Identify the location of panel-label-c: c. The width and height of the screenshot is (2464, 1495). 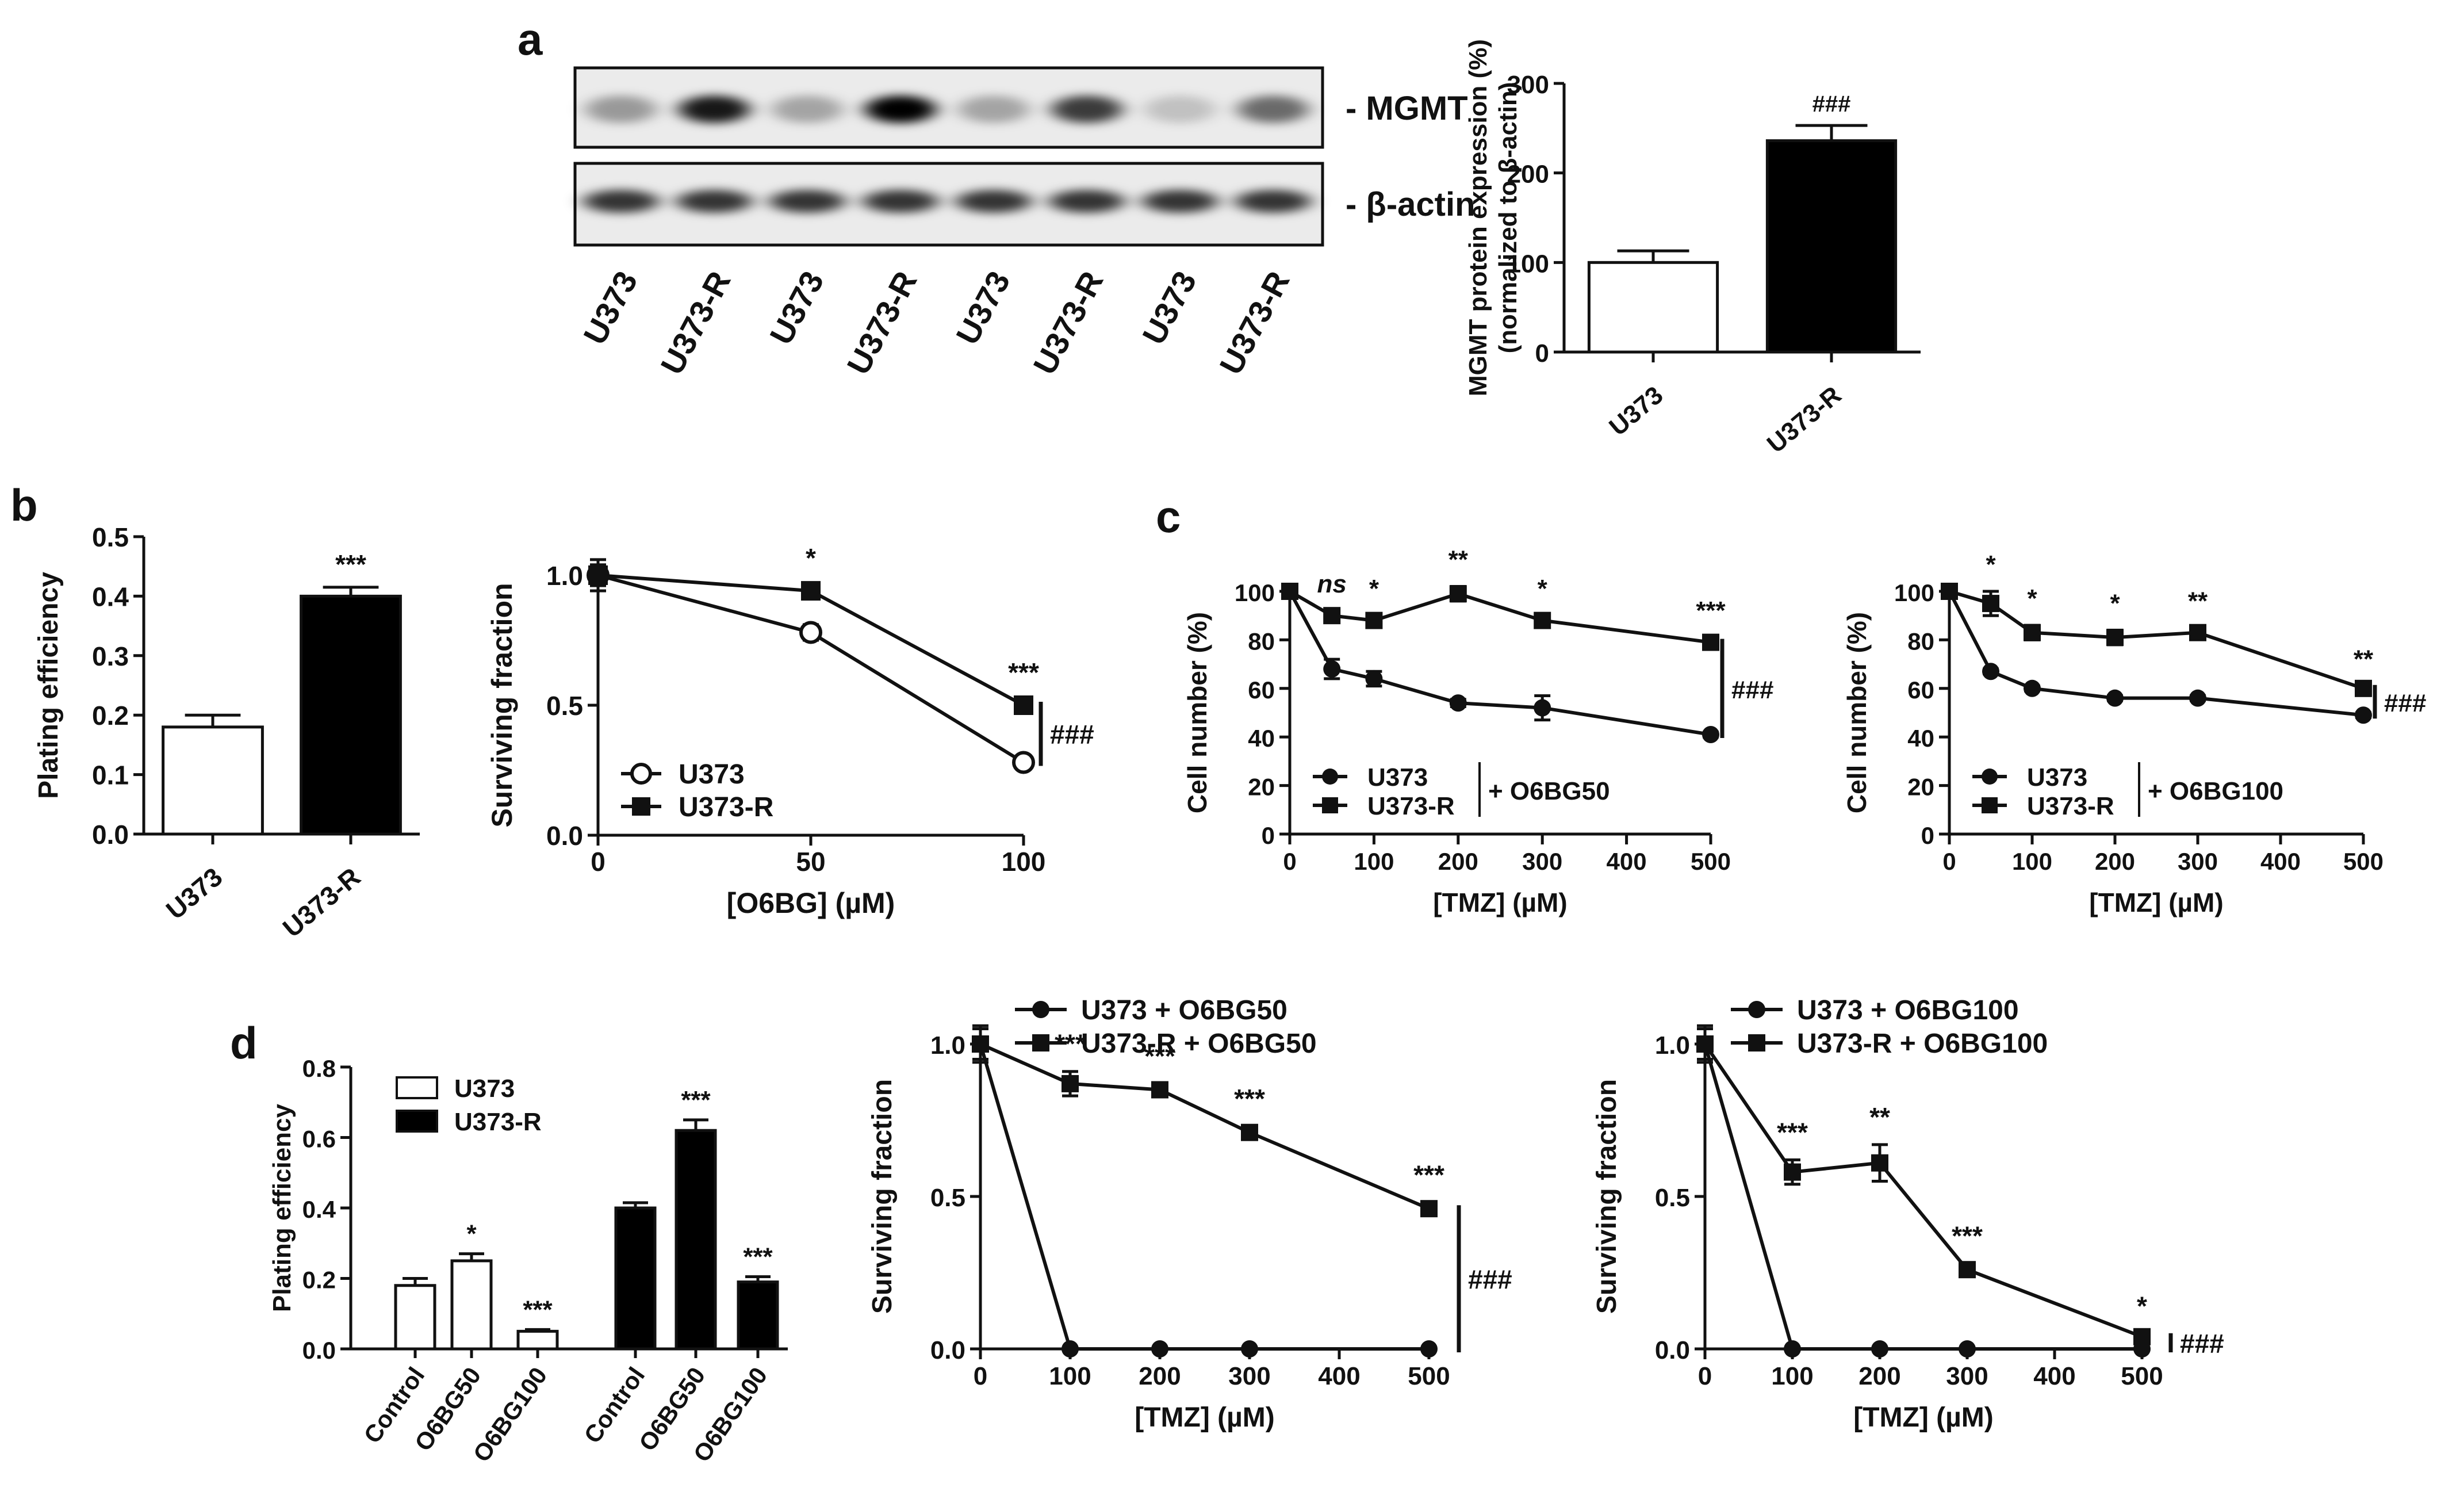
(1168, 516).